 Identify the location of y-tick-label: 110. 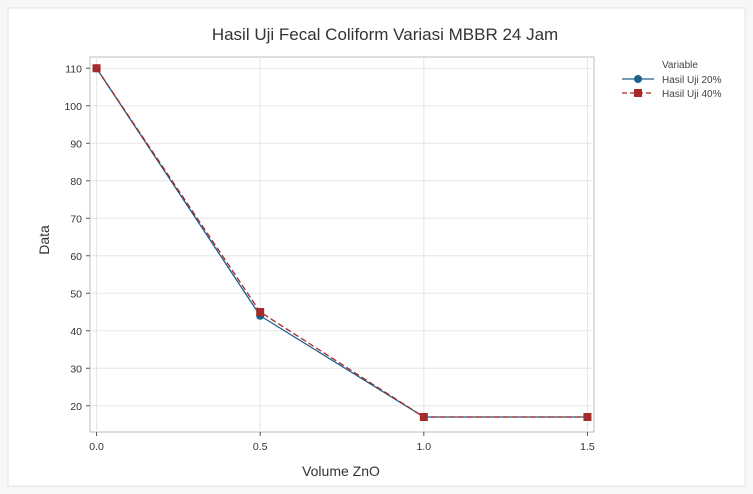
(73, 69).